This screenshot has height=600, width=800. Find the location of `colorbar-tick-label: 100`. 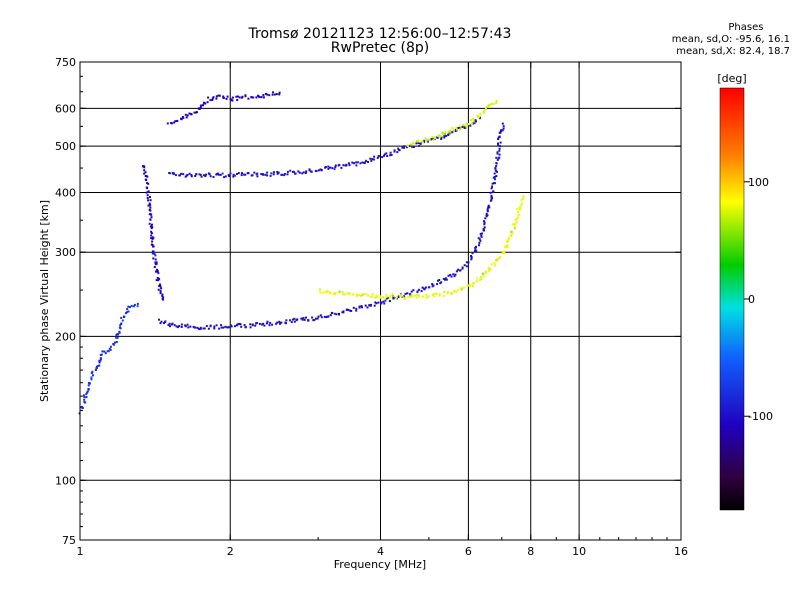

colorbar-tick-label: 100 is located at coordinates (758, 182).